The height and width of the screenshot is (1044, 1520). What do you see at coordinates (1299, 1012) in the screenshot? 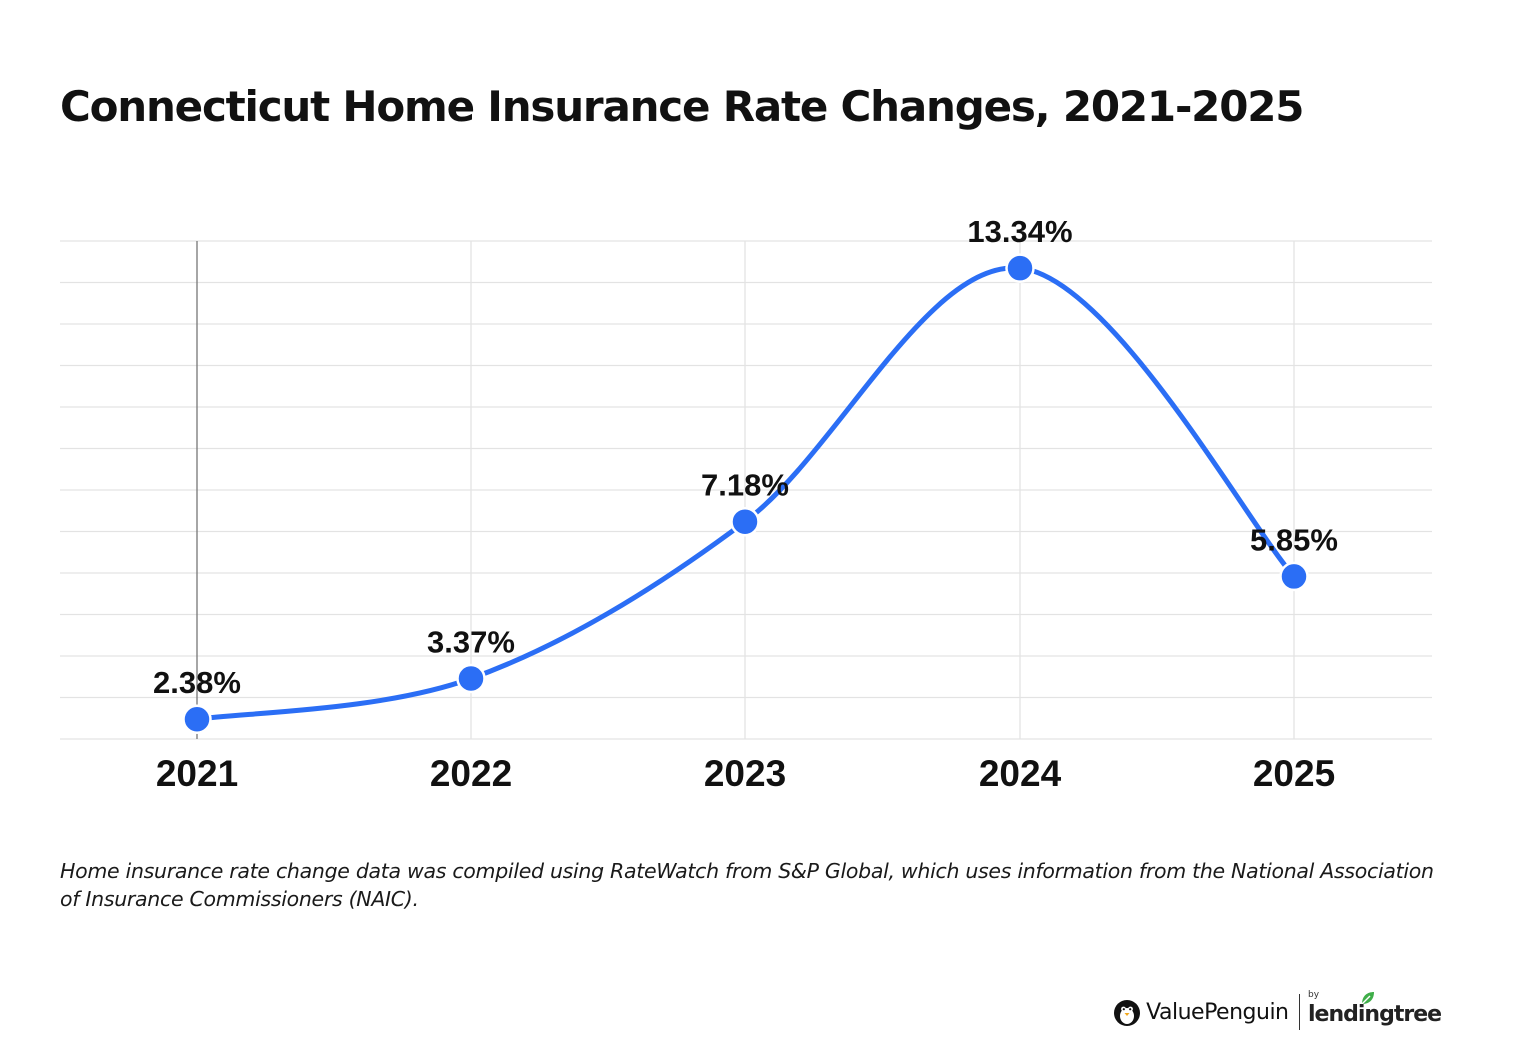
I see `brand-divider` at bounding box center [1299, 1012].